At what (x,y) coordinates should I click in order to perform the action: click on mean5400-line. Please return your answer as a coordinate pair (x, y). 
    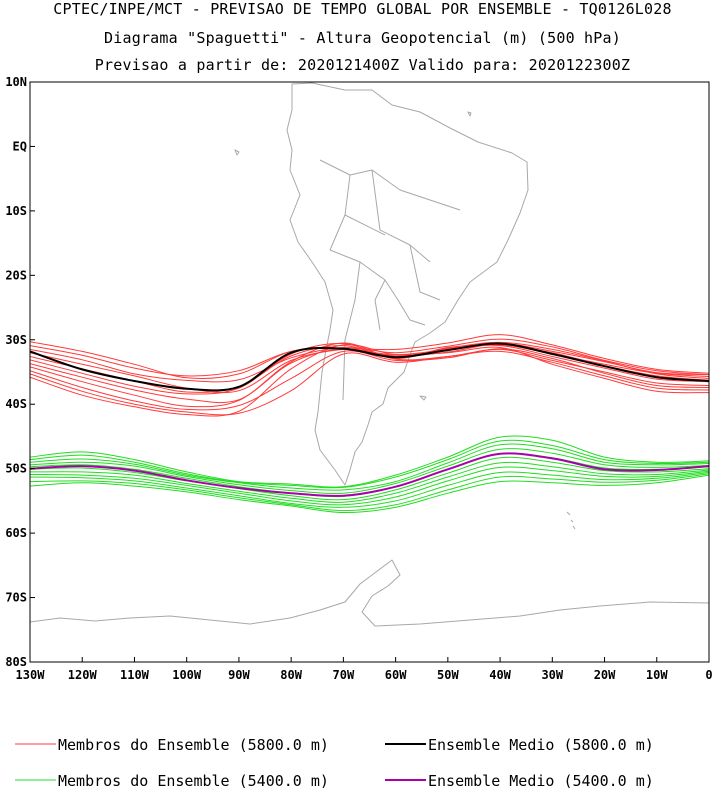
    Looking at the image, I should click on (369, 474).